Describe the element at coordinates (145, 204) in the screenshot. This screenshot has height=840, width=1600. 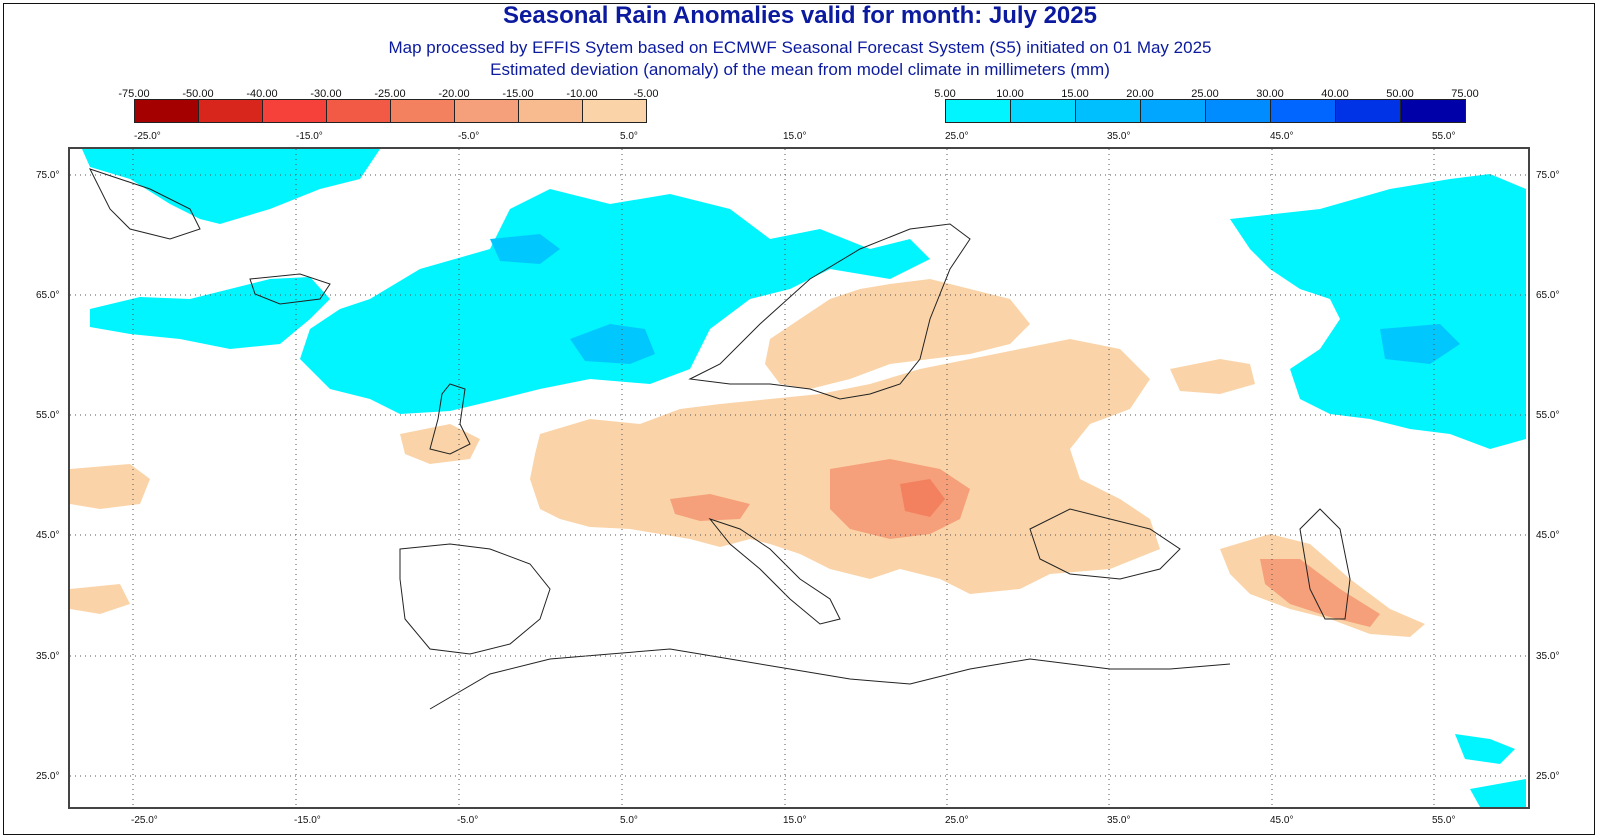
I see `coastline-greenland` at that location.